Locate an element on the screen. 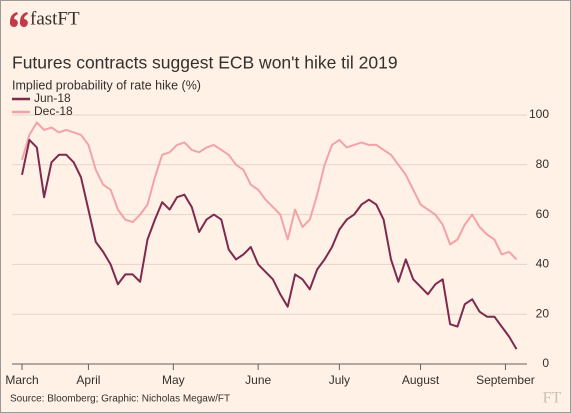  y-tick-label: 0 is located at coordinates (545, 363).